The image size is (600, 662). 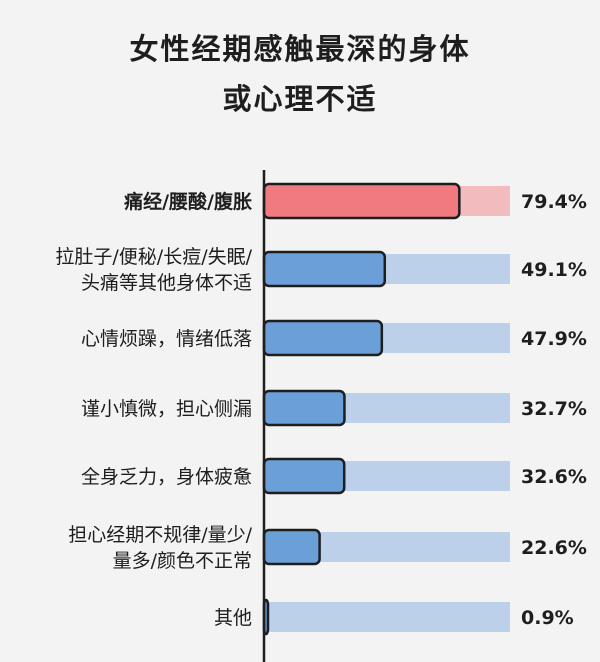 I want to click on value-label: 47.9%, so click(x=554, y=339).